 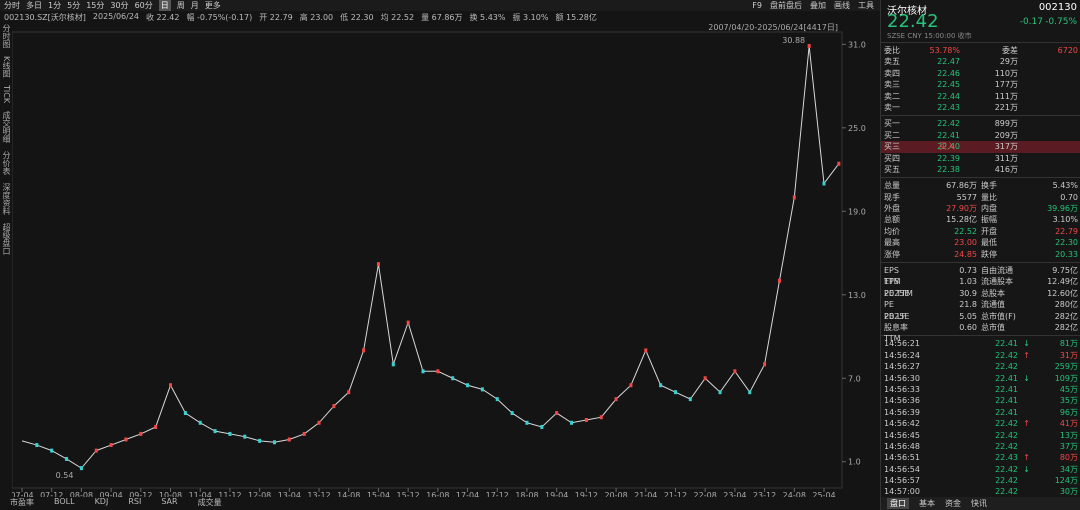 What do you see at coordinates (898, 503) in the screenshot?
I see `panel-tab: 盘口` at bounding box center [898, 503].